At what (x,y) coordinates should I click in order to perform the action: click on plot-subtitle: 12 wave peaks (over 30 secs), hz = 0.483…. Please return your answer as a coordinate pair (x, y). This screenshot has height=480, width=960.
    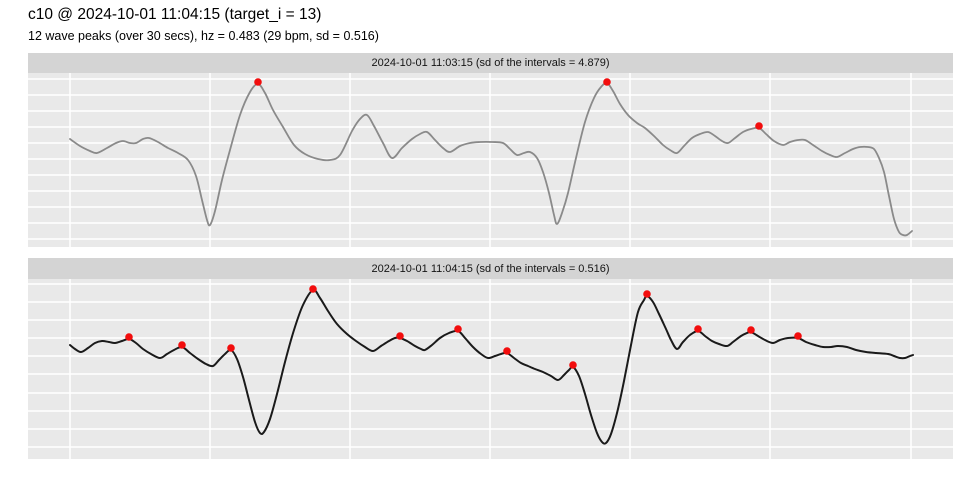
    Looking at the image, I should click on (203, 36).